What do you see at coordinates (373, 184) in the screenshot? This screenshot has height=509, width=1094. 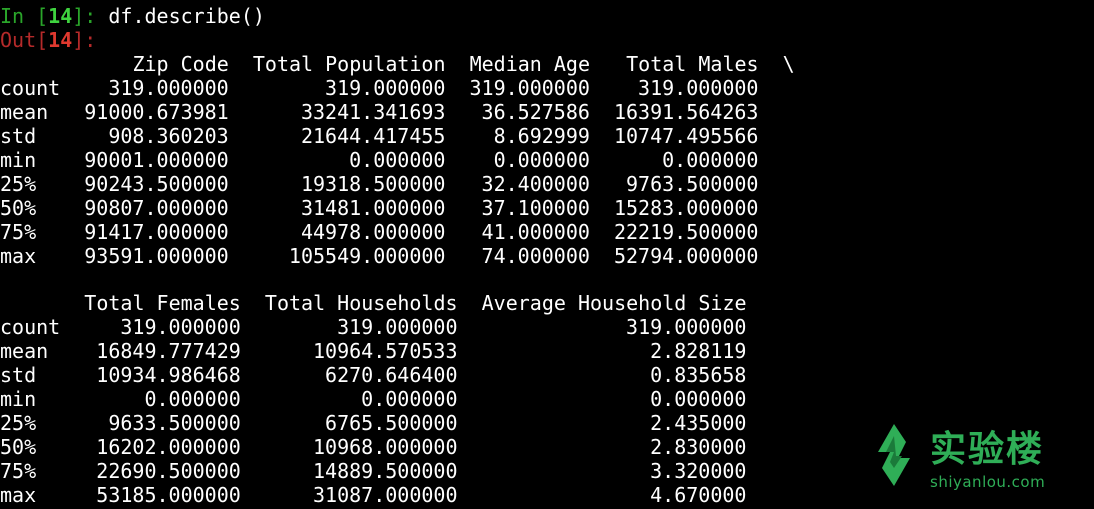 I see `table-cell: 19318.500000` at bounding box center [373, 184].